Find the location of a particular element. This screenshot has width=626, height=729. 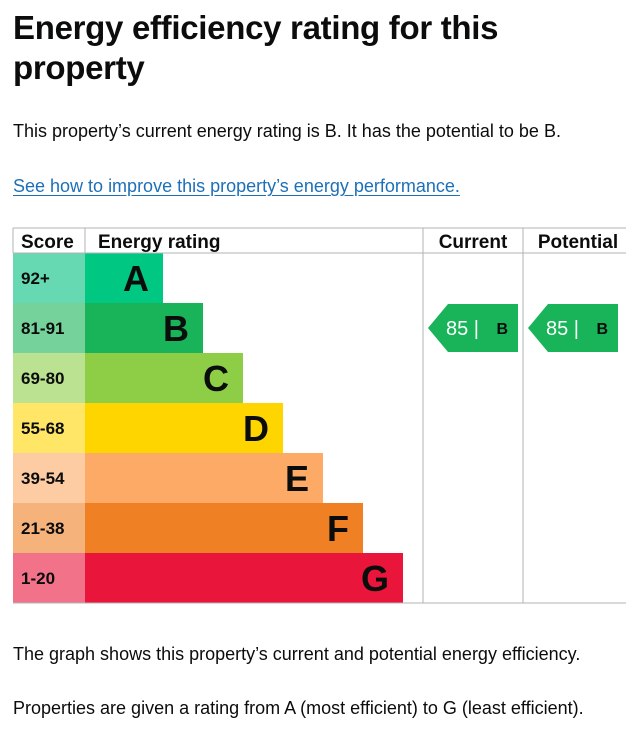

score-range: 92+ is located at coordinates (35, 278).